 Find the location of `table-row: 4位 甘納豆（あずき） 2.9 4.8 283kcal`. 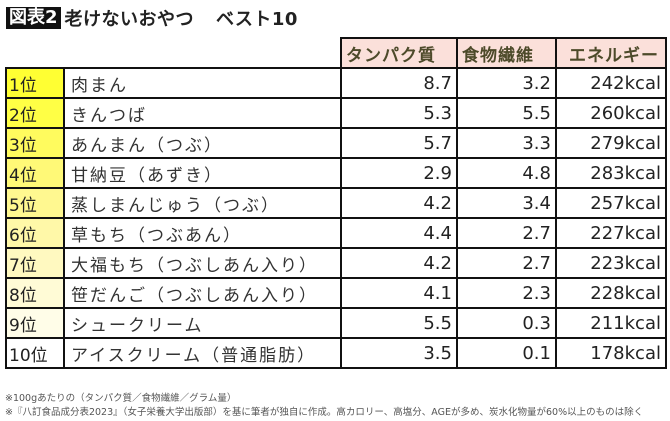

table-row: 4位 甘納豆（あずき） 2.9 4.8 283kcal is located at coordinates (336, 173).